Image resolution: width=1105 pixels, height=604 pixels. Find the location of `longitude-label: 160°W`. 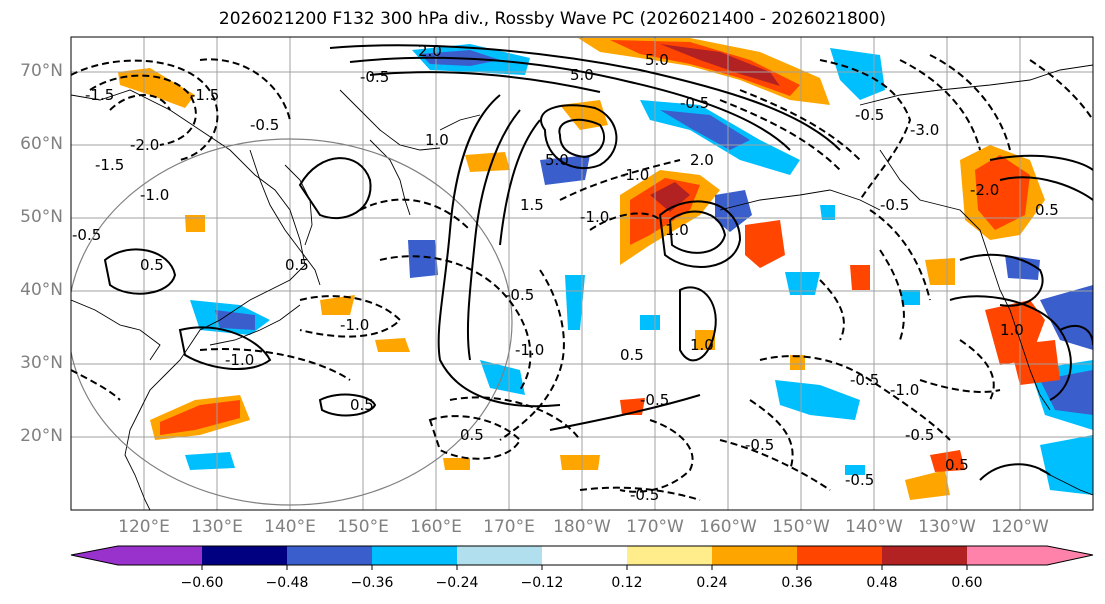

longitude-label: 160°W is located at coordinates (728, 527).